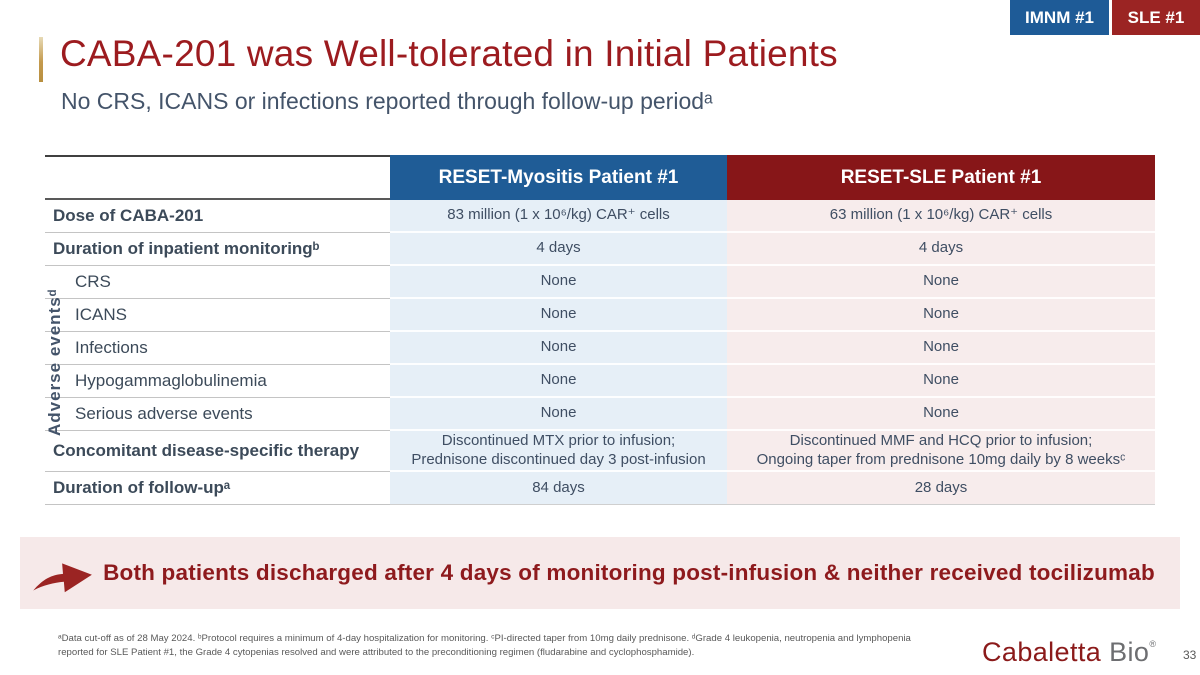 This screenshot has width=1200, height=675. What do you see at coordinates (41, 59) in the screenshot?
I see `title-accent-bar` at bounding box center [41, 59].